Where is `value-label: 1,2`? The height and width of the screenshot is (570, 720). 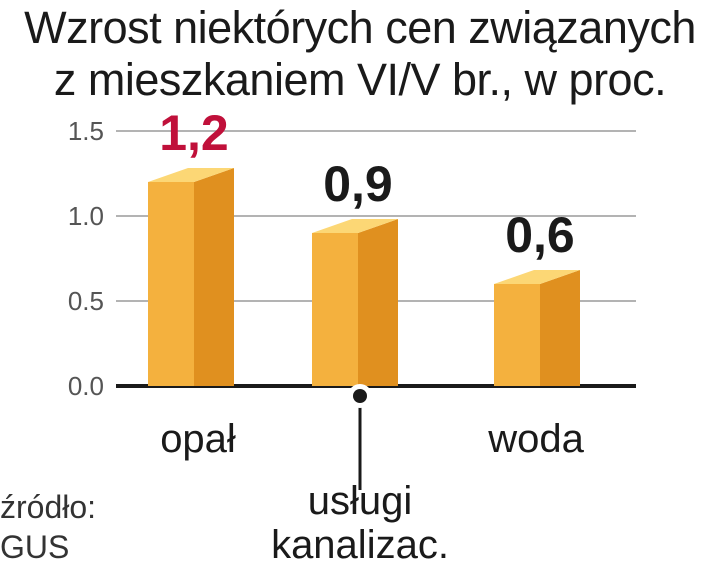
value-label: 1,2 is located at coordinates (194, 133).